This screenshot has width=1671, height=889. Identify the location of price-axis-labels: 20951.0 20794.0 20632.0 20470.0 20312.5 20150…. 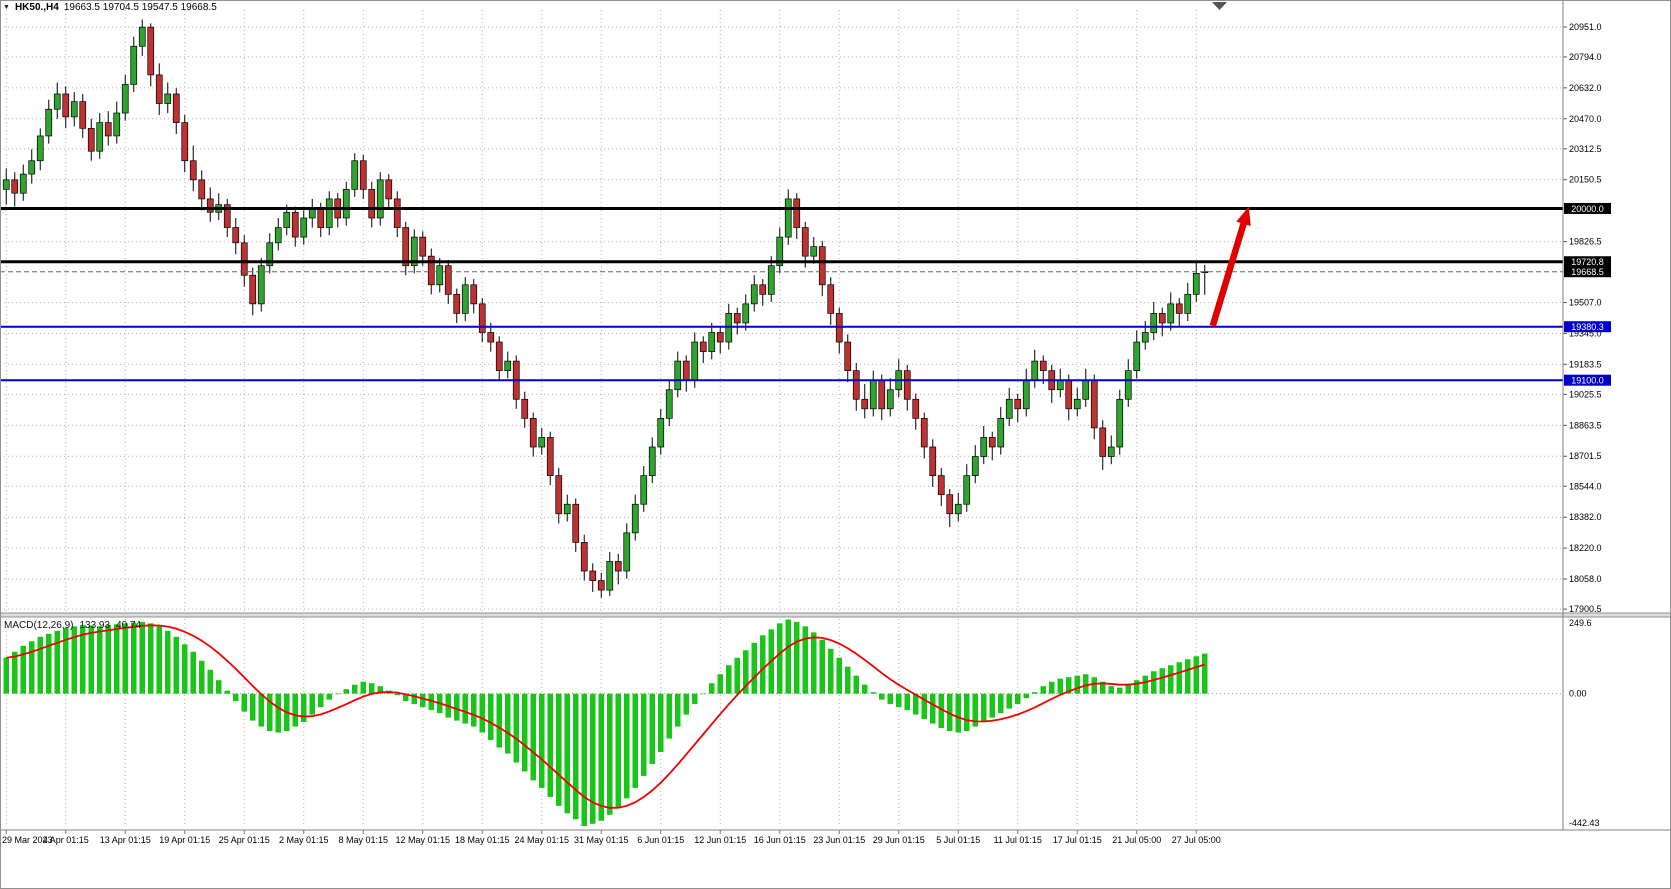
(1582, 318).